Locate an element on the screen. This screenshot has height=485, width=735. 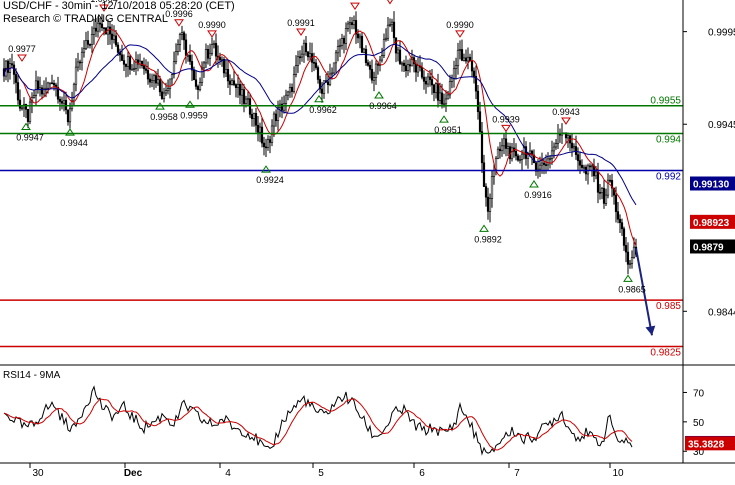
level-label: 0.992 is located at coordinates (668, 177).